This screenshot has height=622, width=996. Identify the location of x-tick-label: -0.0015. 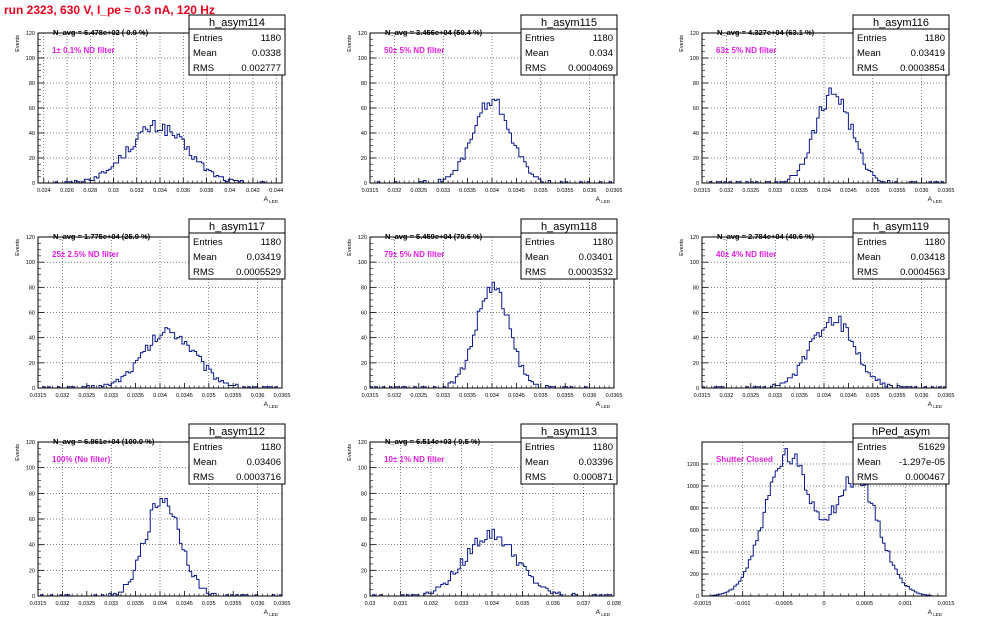
(702, 604).